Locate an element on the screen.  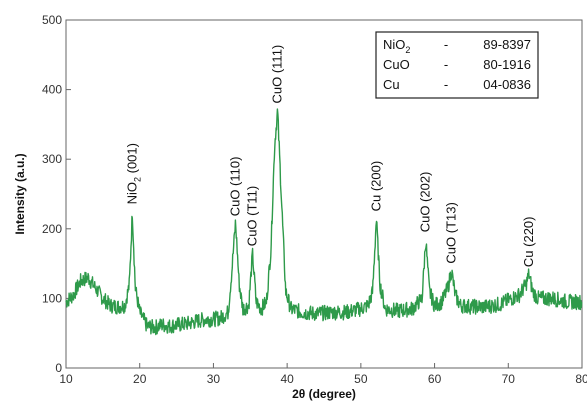
x-tick-label: 60 is located at coordinates (435, 379).